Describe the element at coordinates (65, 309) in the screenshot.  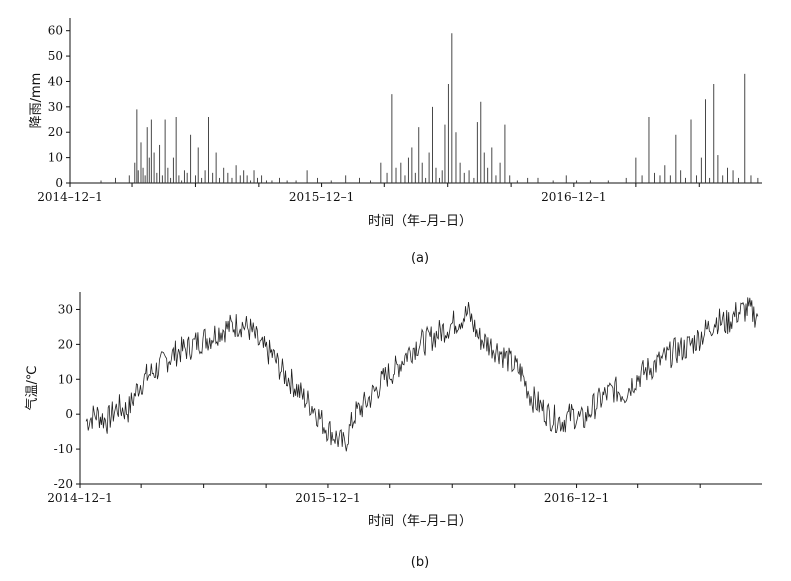
I see `temperature-y-tick-label: 30` at that location.